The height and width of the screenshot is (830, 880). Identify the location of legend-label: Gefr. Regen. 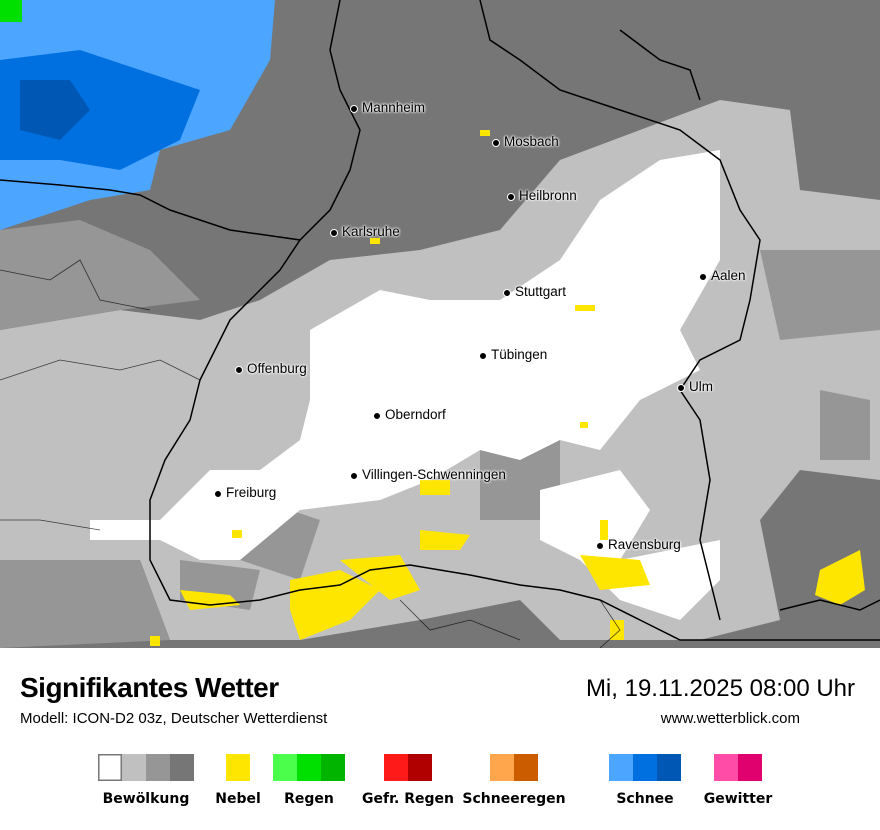
(408, 799).